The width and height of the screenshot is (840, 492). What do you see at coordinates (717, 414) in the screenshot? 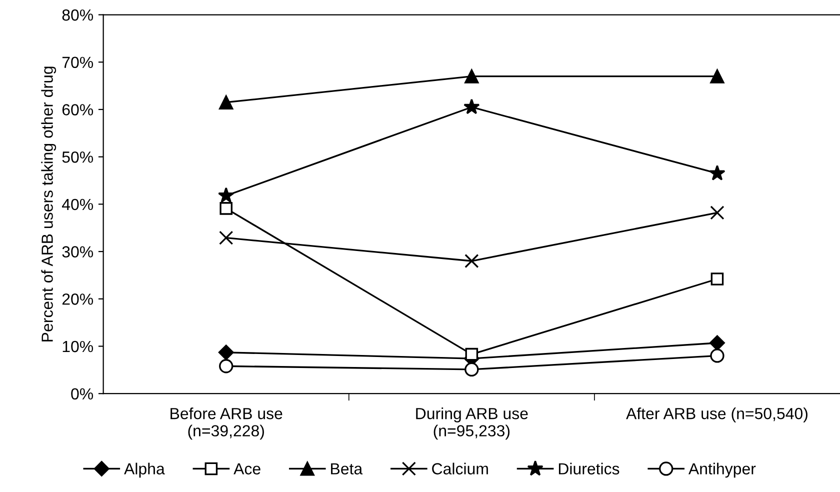
I see `x-tick-label: After ARB use (n=50,540)` at bounding box center [717, 414].